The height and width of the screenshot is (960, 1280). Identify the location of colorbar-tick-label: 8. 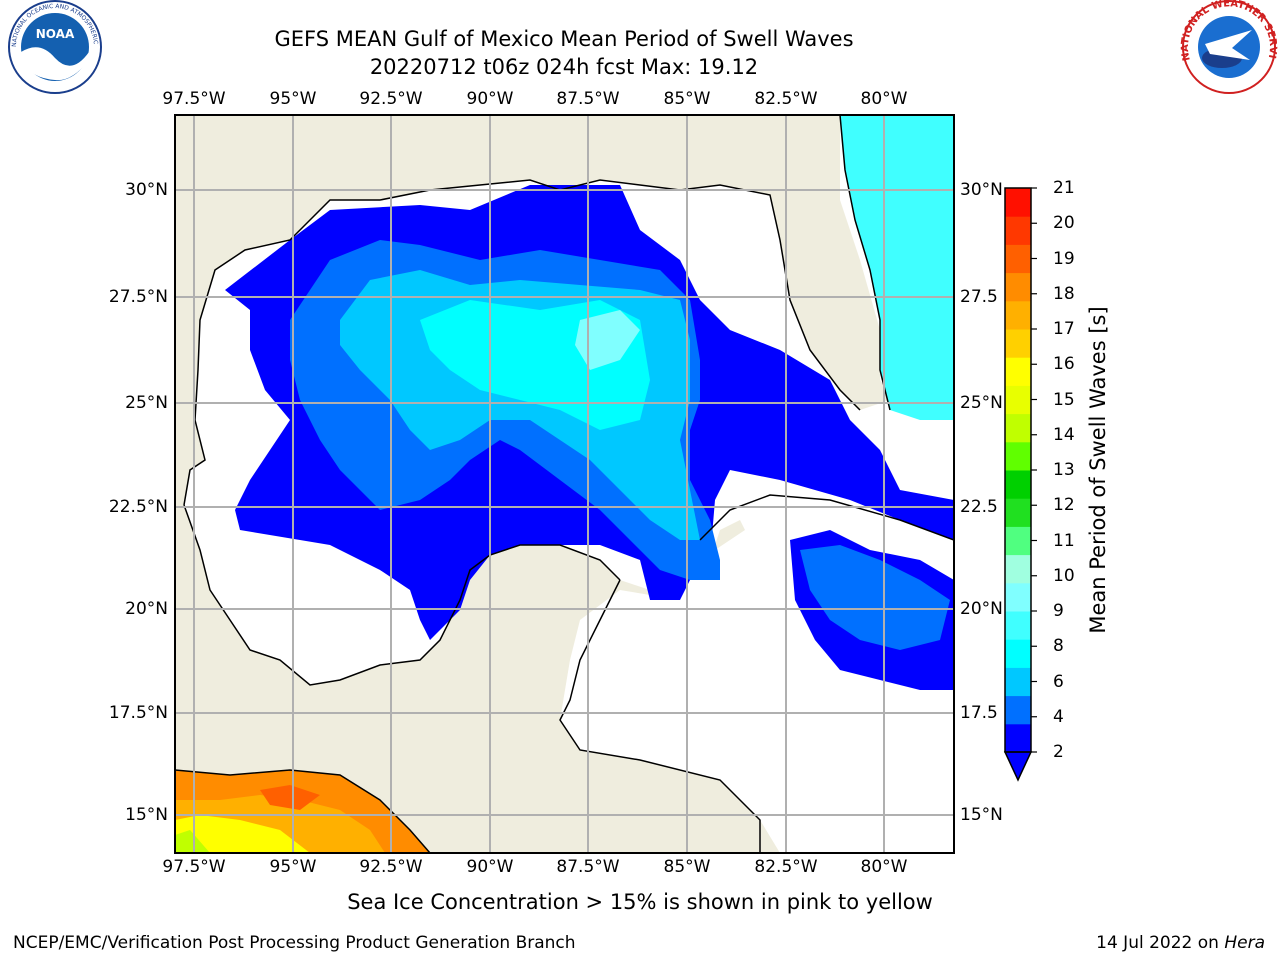
(1058, 646).